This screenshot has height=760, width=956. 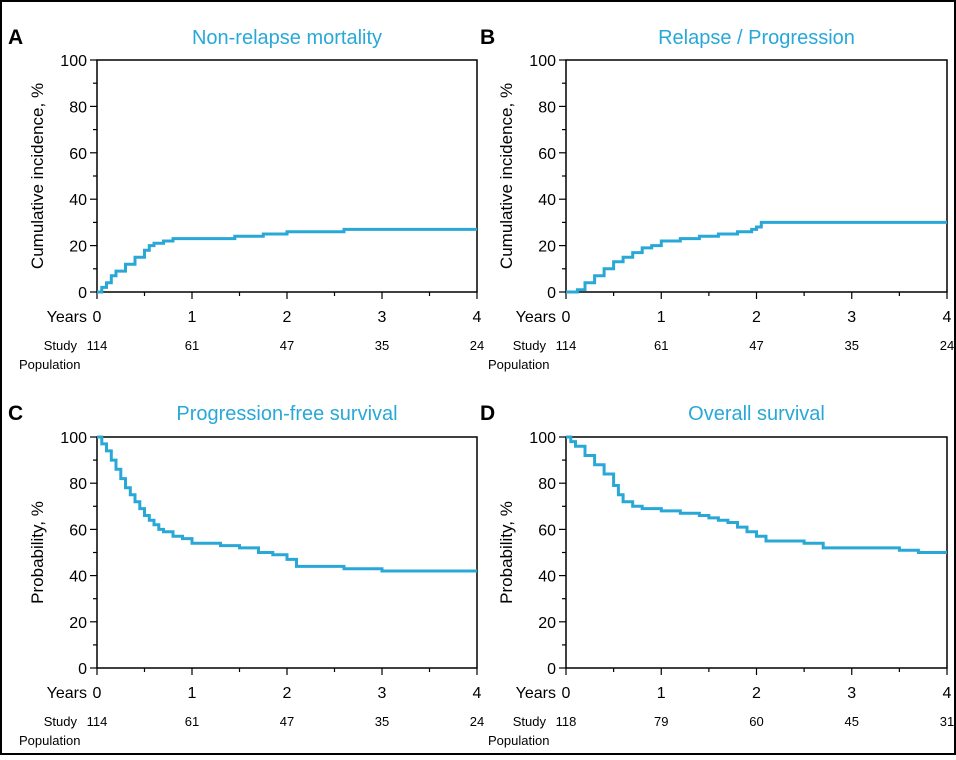 What do you see at coordinates (530, 345) in the screenshot?
I see `panel-b-risk-row-label: Study` at bounding box center [530, 345].